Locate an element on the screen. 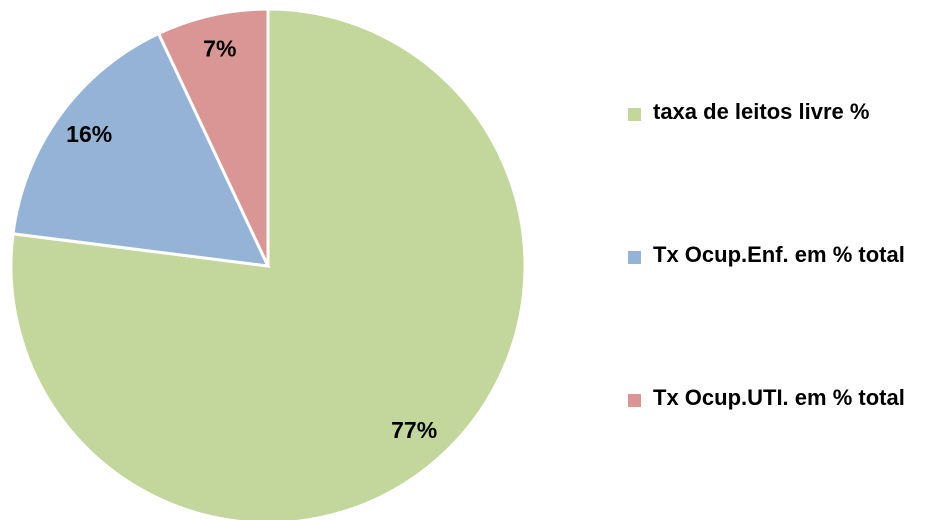 The image size is (932, 520). data-label: 77% is located at coordinates (414, 430).